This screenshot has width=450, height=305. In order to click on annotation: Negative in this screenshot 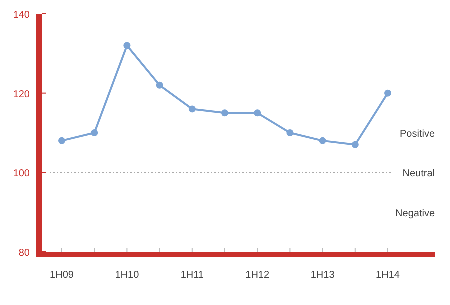, I will do `click(416, 214)`.